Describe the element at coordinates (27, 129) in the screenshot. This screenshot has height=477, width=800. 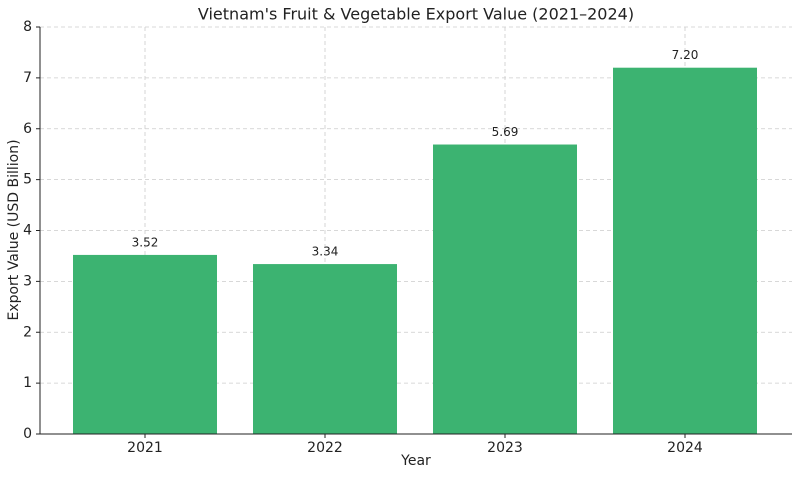
I see `y-tick-label: 6` at that location.